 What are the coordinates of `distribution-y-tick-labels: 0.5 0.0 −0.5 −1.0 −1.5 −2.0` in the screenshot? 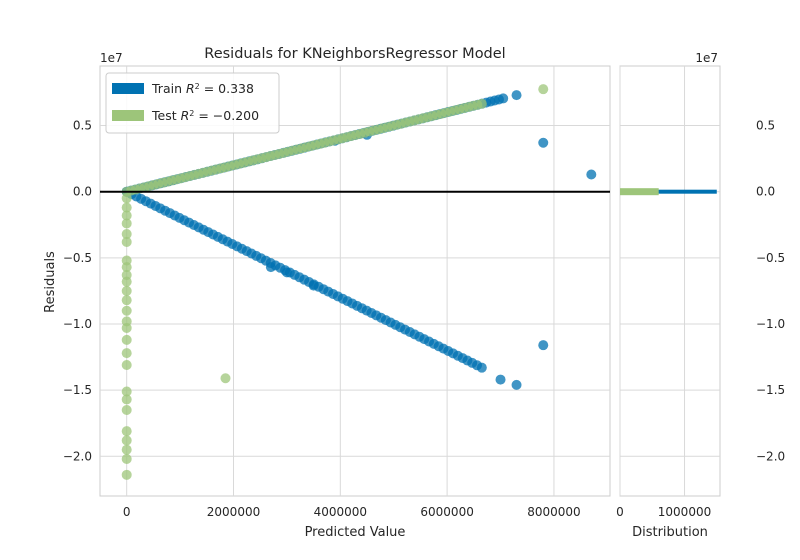 It's located at (770, 291).